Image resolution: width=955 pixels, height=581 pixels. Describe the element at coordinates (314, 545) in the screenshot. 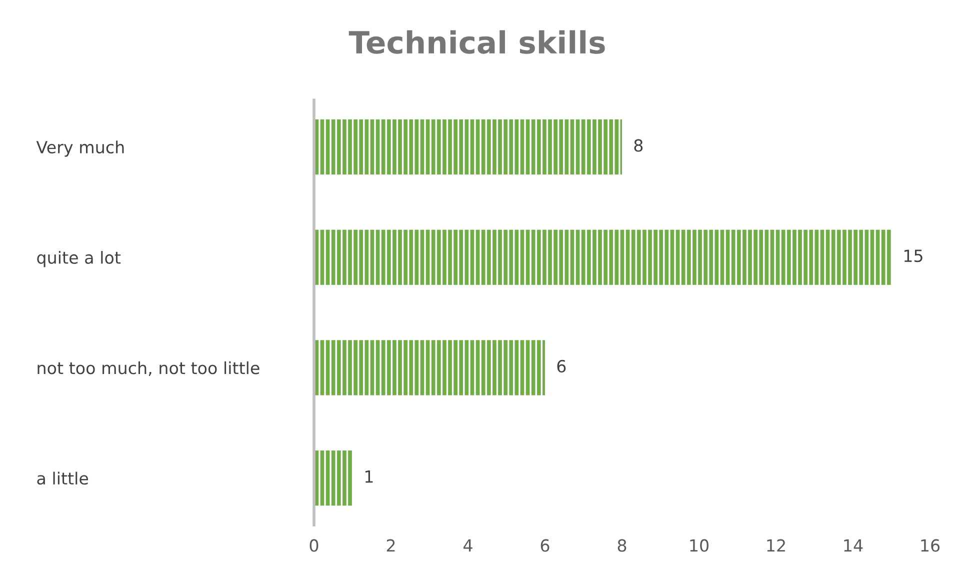

I see `x-tick-label: 0` at that location.